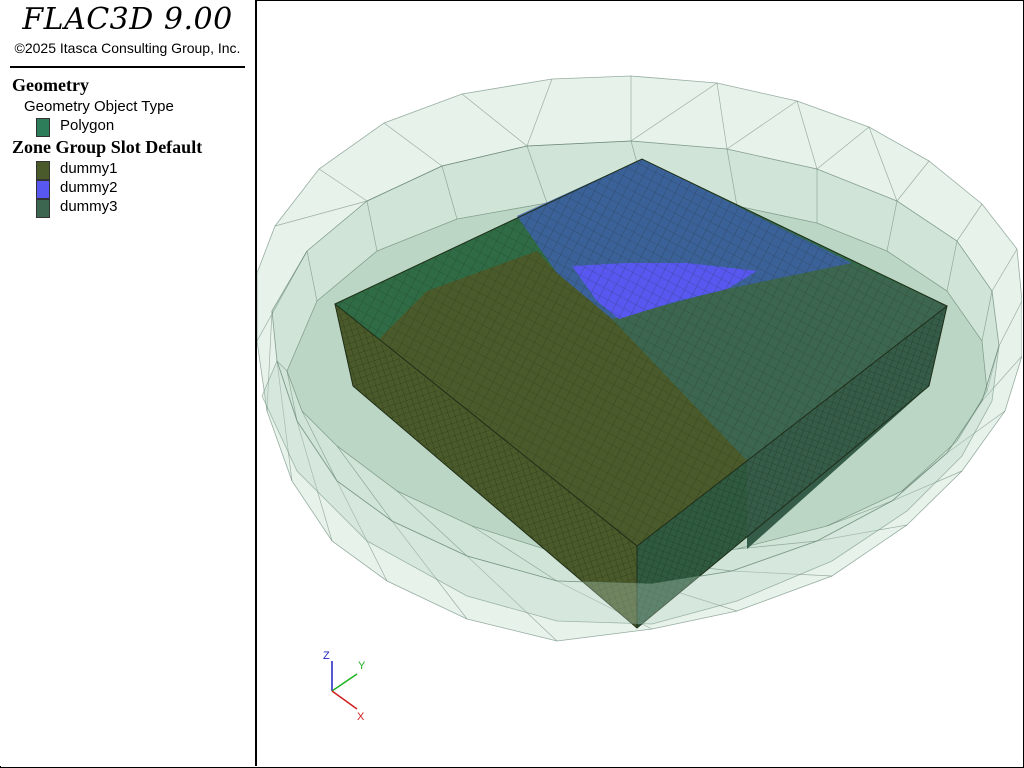  I want to click on dummy1-swatch, so click(43, 170).